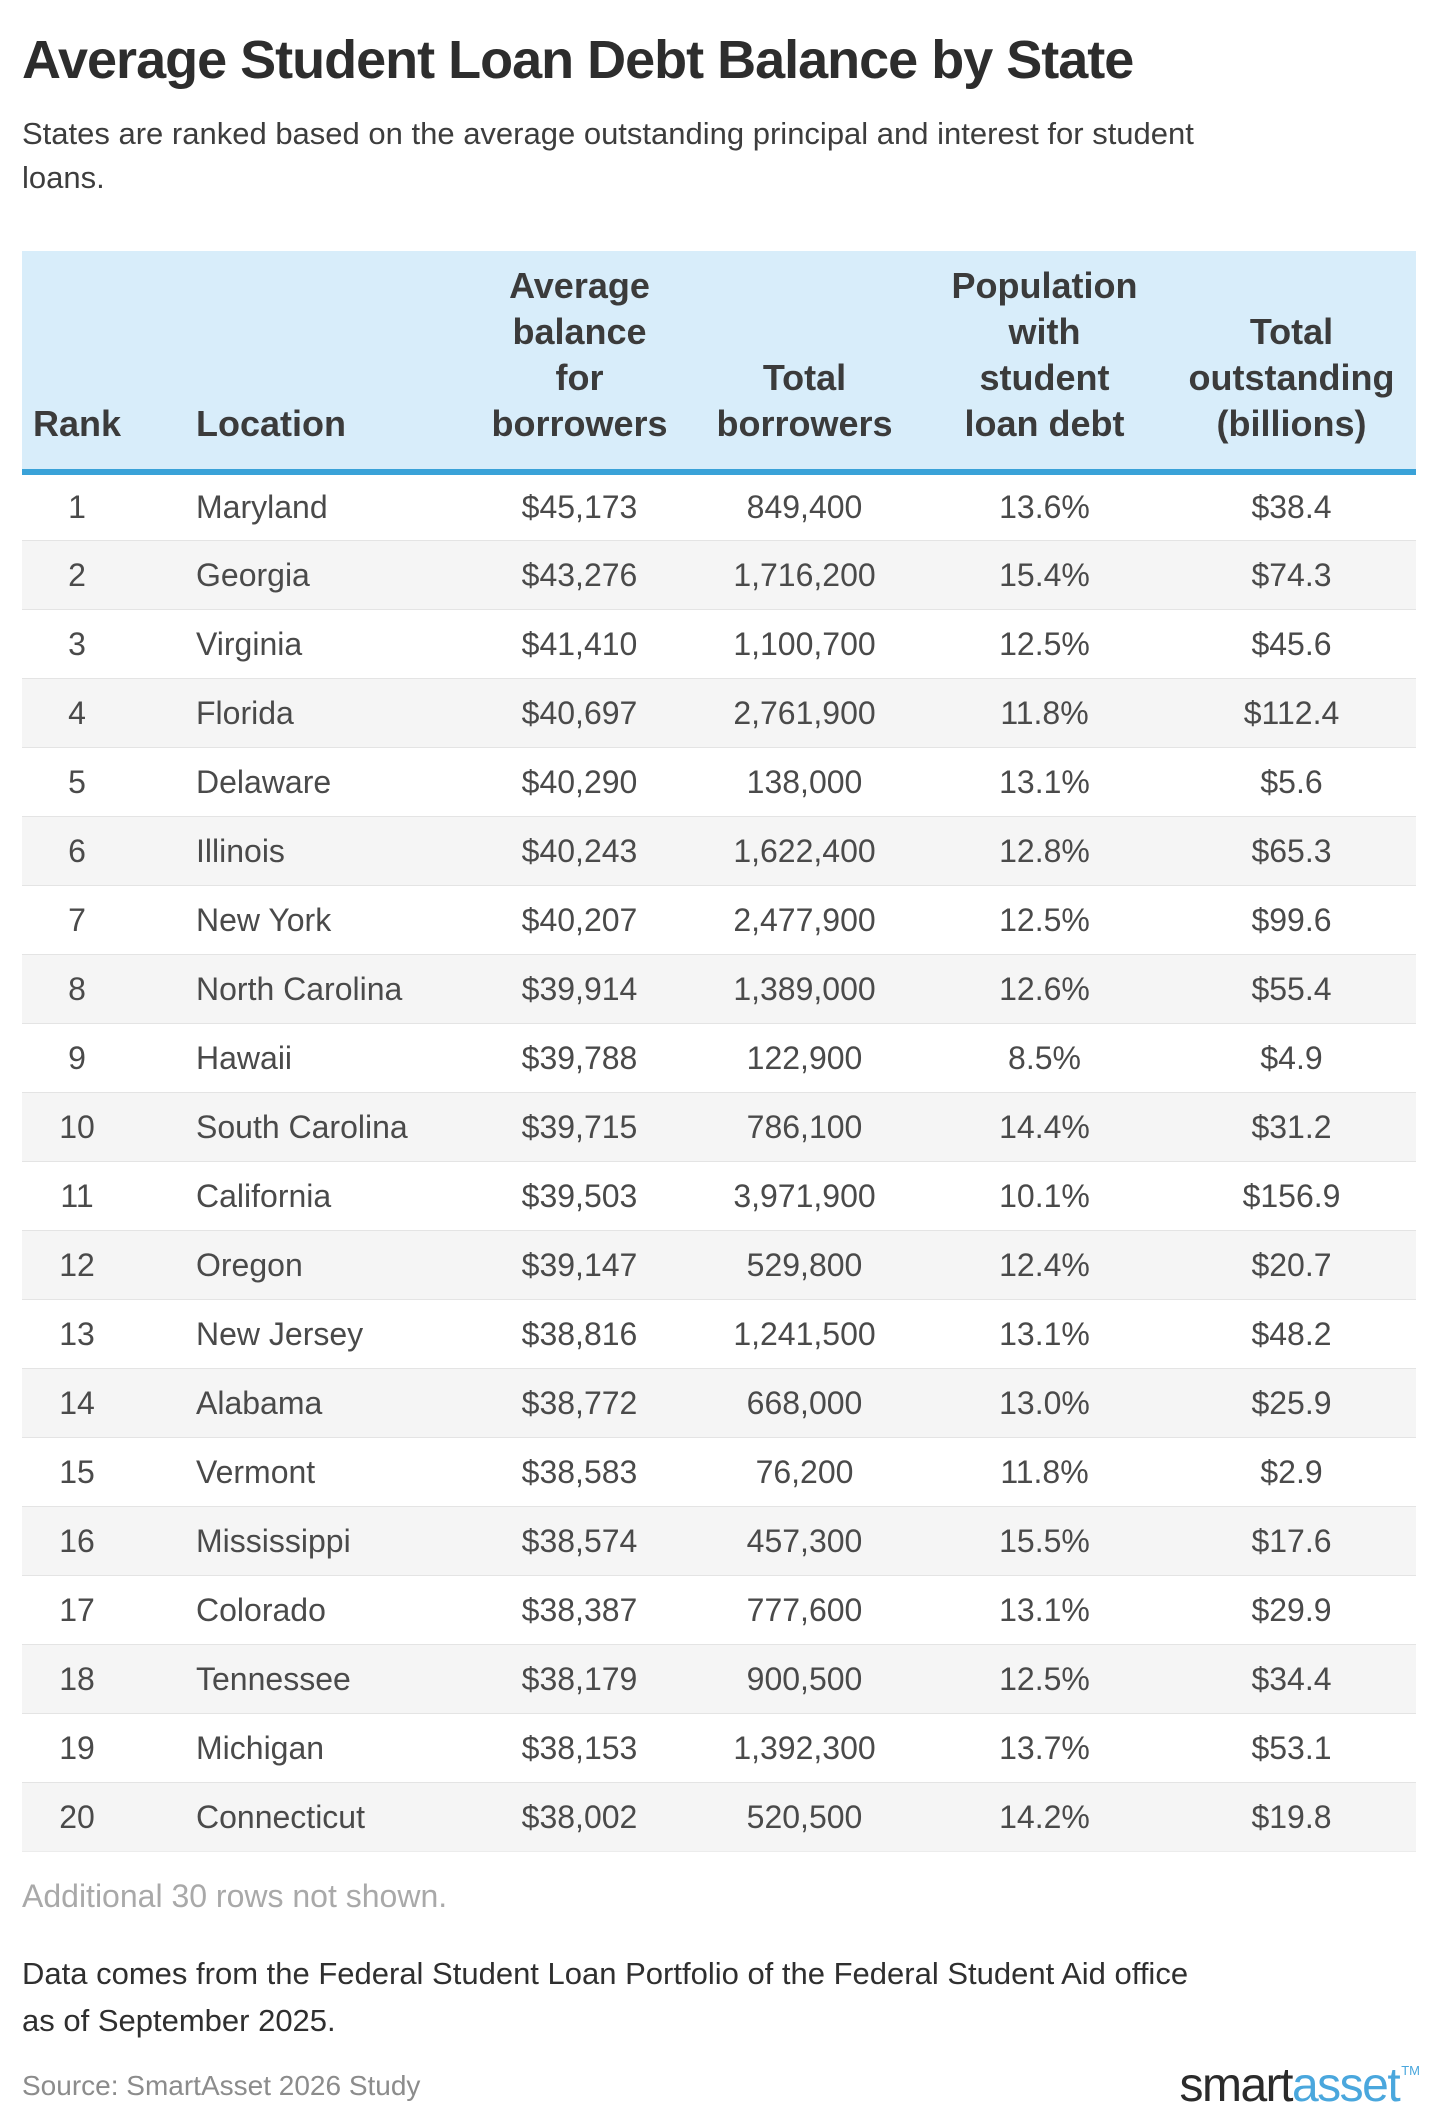 This screenshot has width=1440, height=2121. I want to click on location-cell: Virginia, so click(302, 644).